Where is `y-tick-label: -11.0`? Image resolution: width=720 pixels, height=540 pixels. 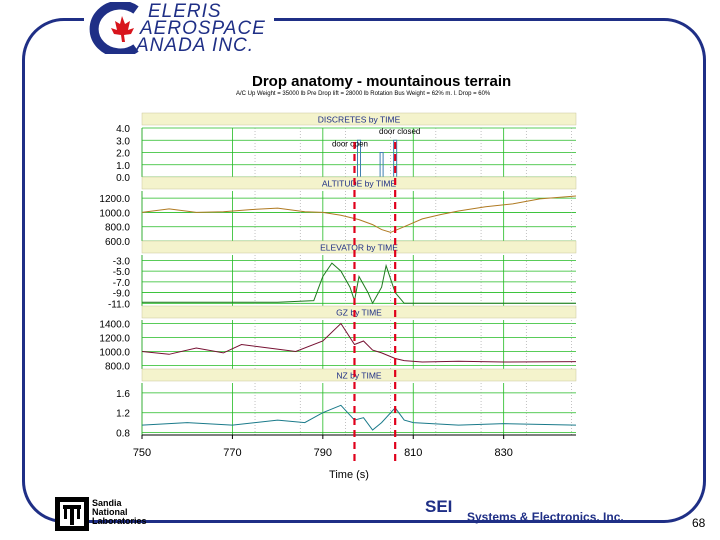 y-tick-label: -11.0 is located at coordinates (119, 304).